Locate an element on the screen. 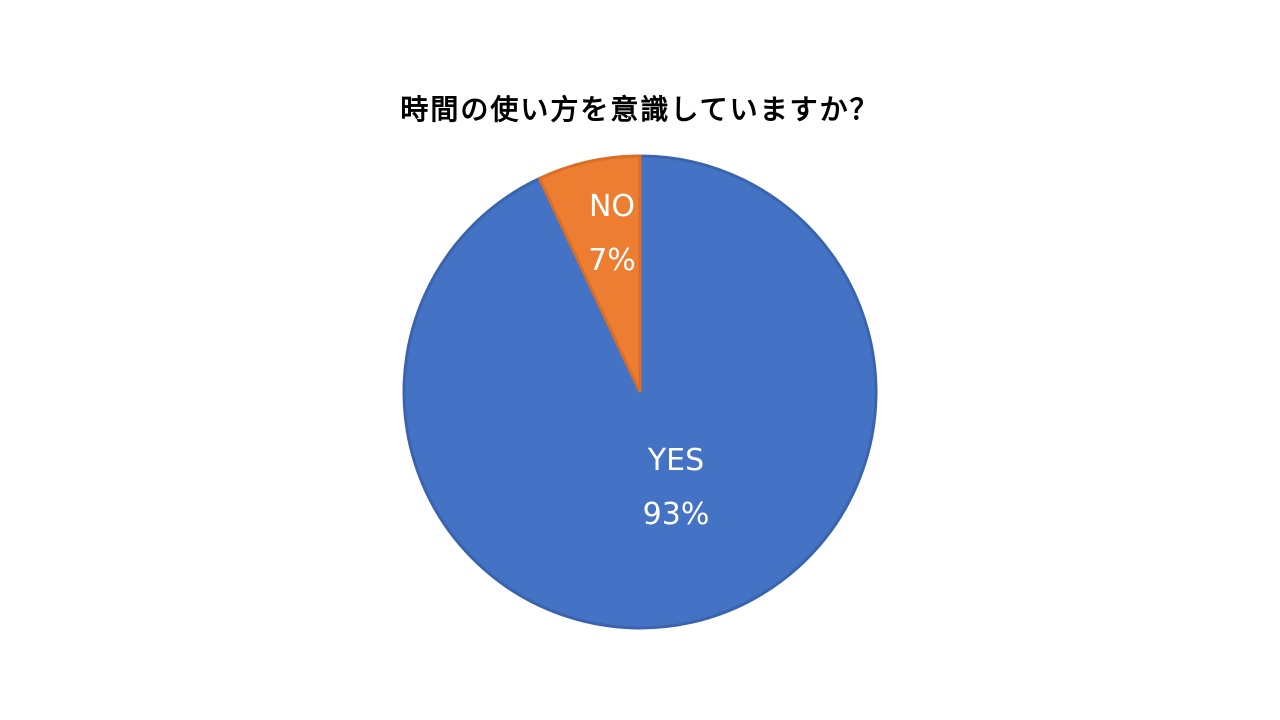  slice-label-yes: YES is located at coordinates (675, 460).